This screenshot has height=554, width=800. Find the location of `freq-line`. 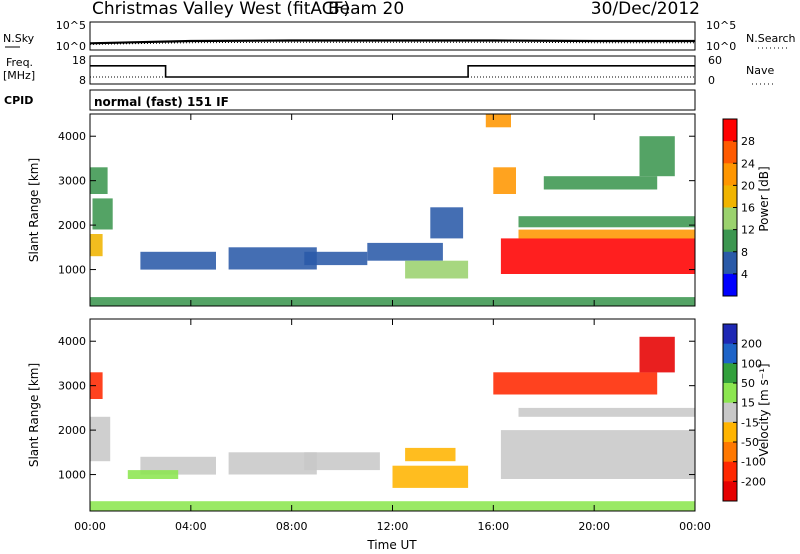

freq-line is located at coordinates (392, 71).